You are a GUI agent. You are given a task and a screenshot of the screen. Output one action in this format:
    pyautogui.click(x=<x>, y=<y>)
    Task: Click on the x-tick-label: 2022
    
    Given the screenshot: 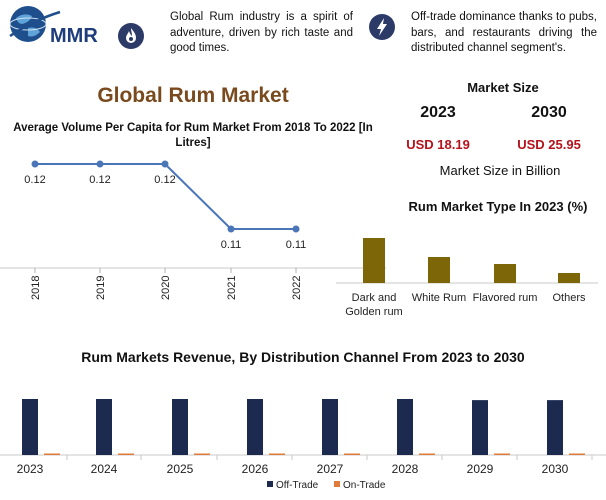 What is the action you would take?
    pyautogui.click(x=297, y=288)
    